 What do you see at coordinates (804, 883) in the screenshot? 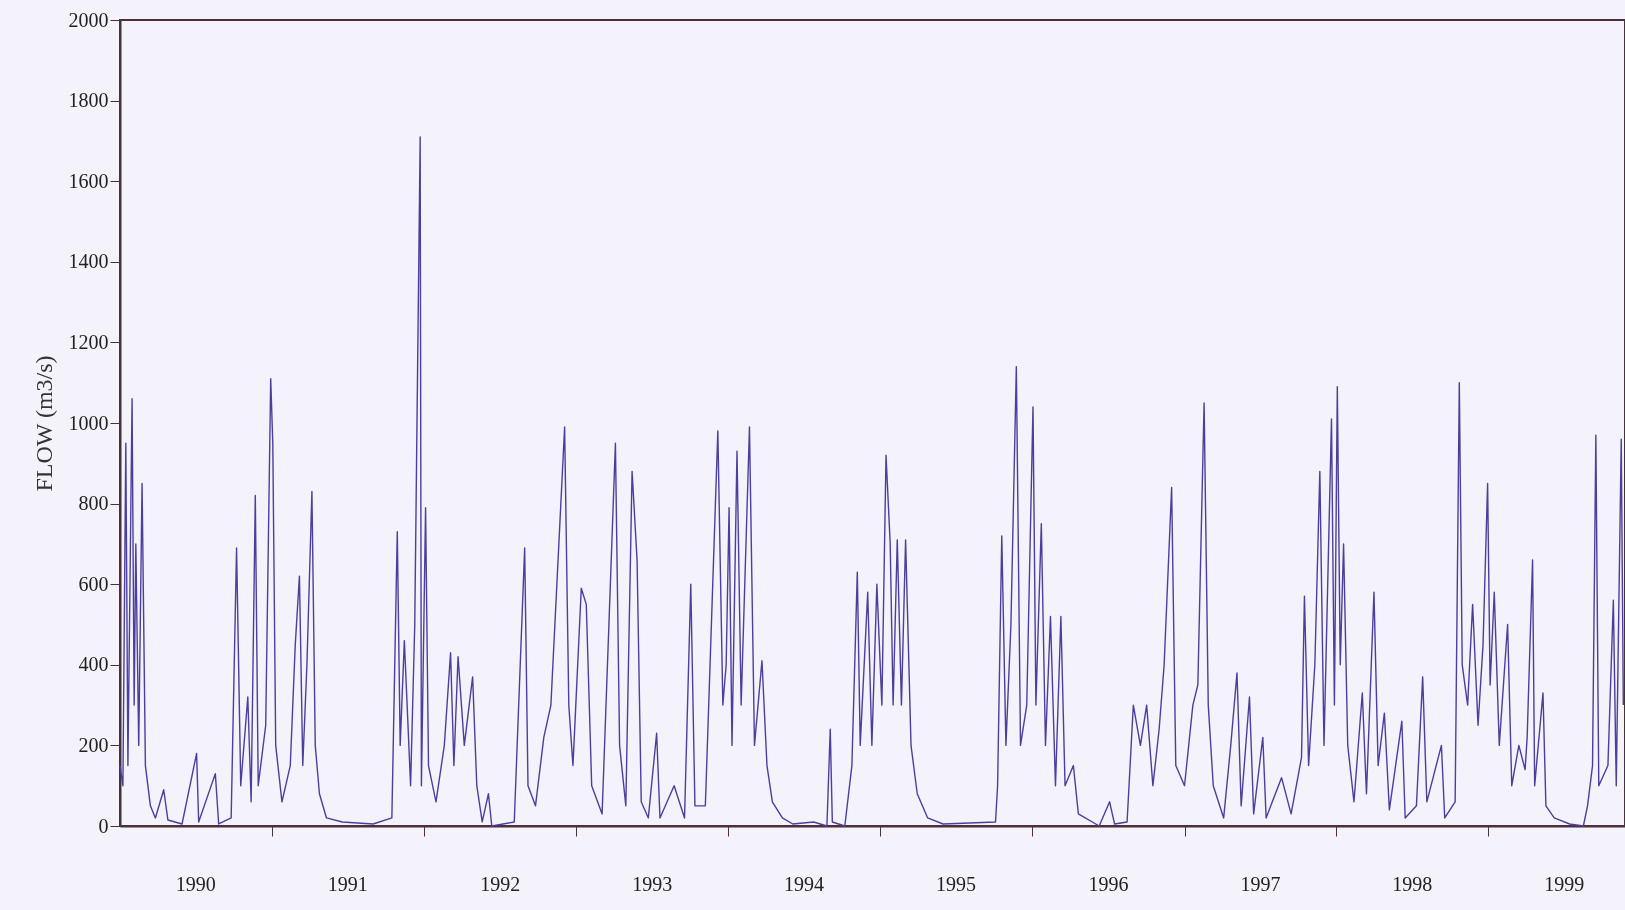
I see `x-tick-label: 1994` at bounding box center [804, 883].